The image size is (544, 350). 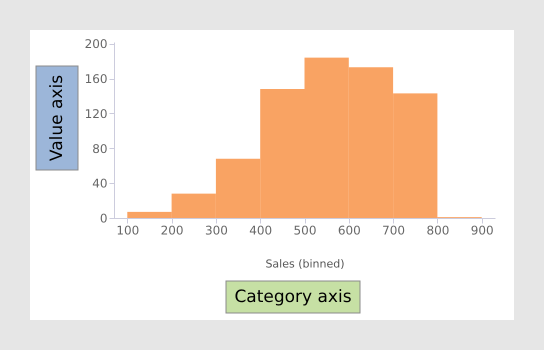 I want to click on x-tick-label: 400, so click(x=260, y=231).